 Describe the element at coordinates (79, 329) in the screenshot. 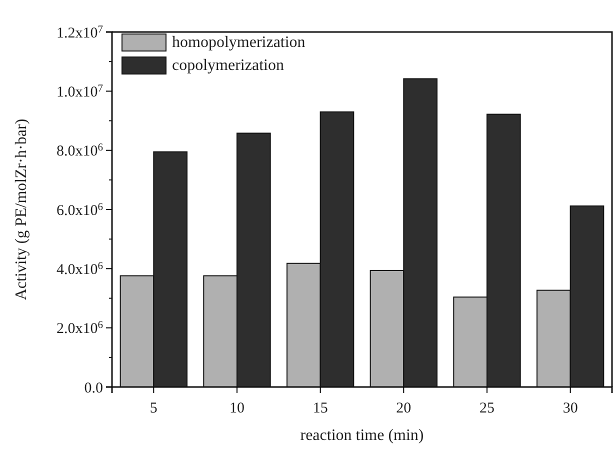

I see `y-tick-label: 2.0x10$^{6}$` at that location.